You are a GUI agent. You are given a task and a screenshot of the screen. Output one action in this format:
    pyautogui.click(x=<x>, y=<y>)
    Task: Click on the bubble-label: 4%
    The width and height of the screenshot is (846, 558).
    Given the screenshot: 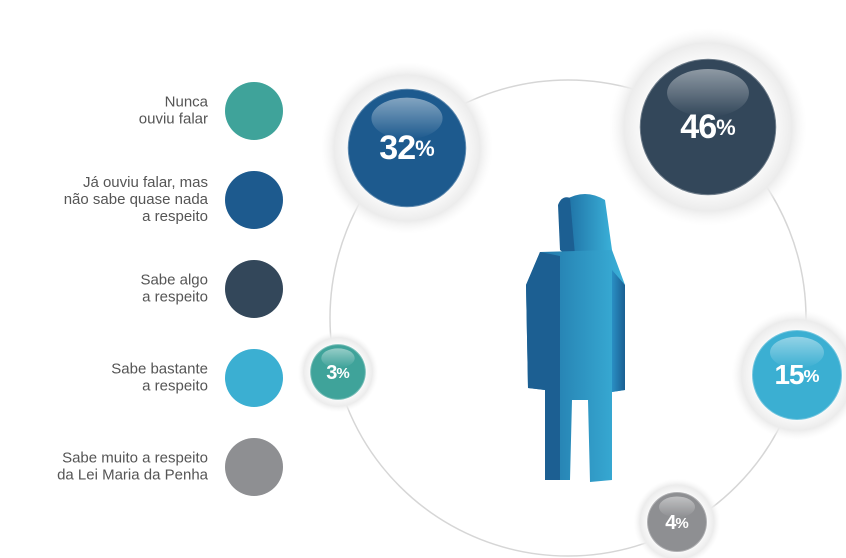 What is the action you would take?
    pyautogui.click(x=676, y=523)
    